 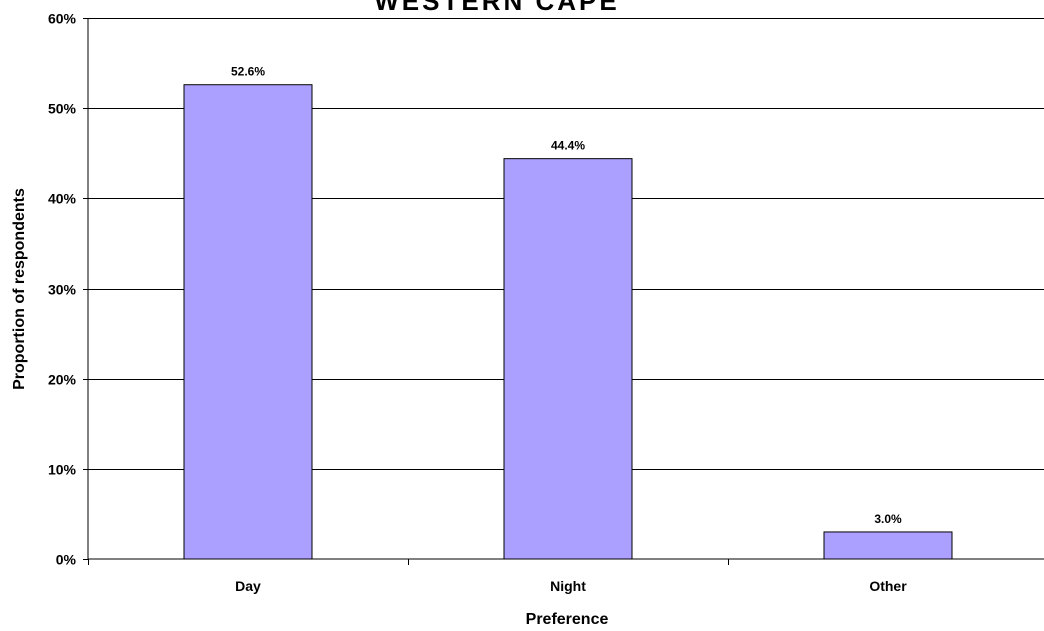 What do you see at coordinates (62, 470) in the screenshot?
I see `y-tick-label: 10%` at bounding box center [62, 470].